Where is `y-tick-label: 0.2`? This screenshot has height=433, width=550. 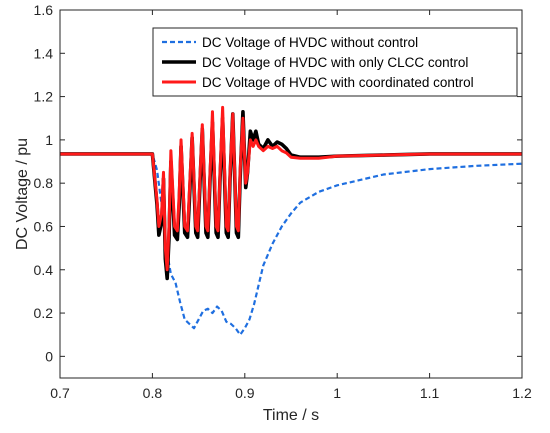
y-tick-label: 0.2 is located at coordinates (44, 313).